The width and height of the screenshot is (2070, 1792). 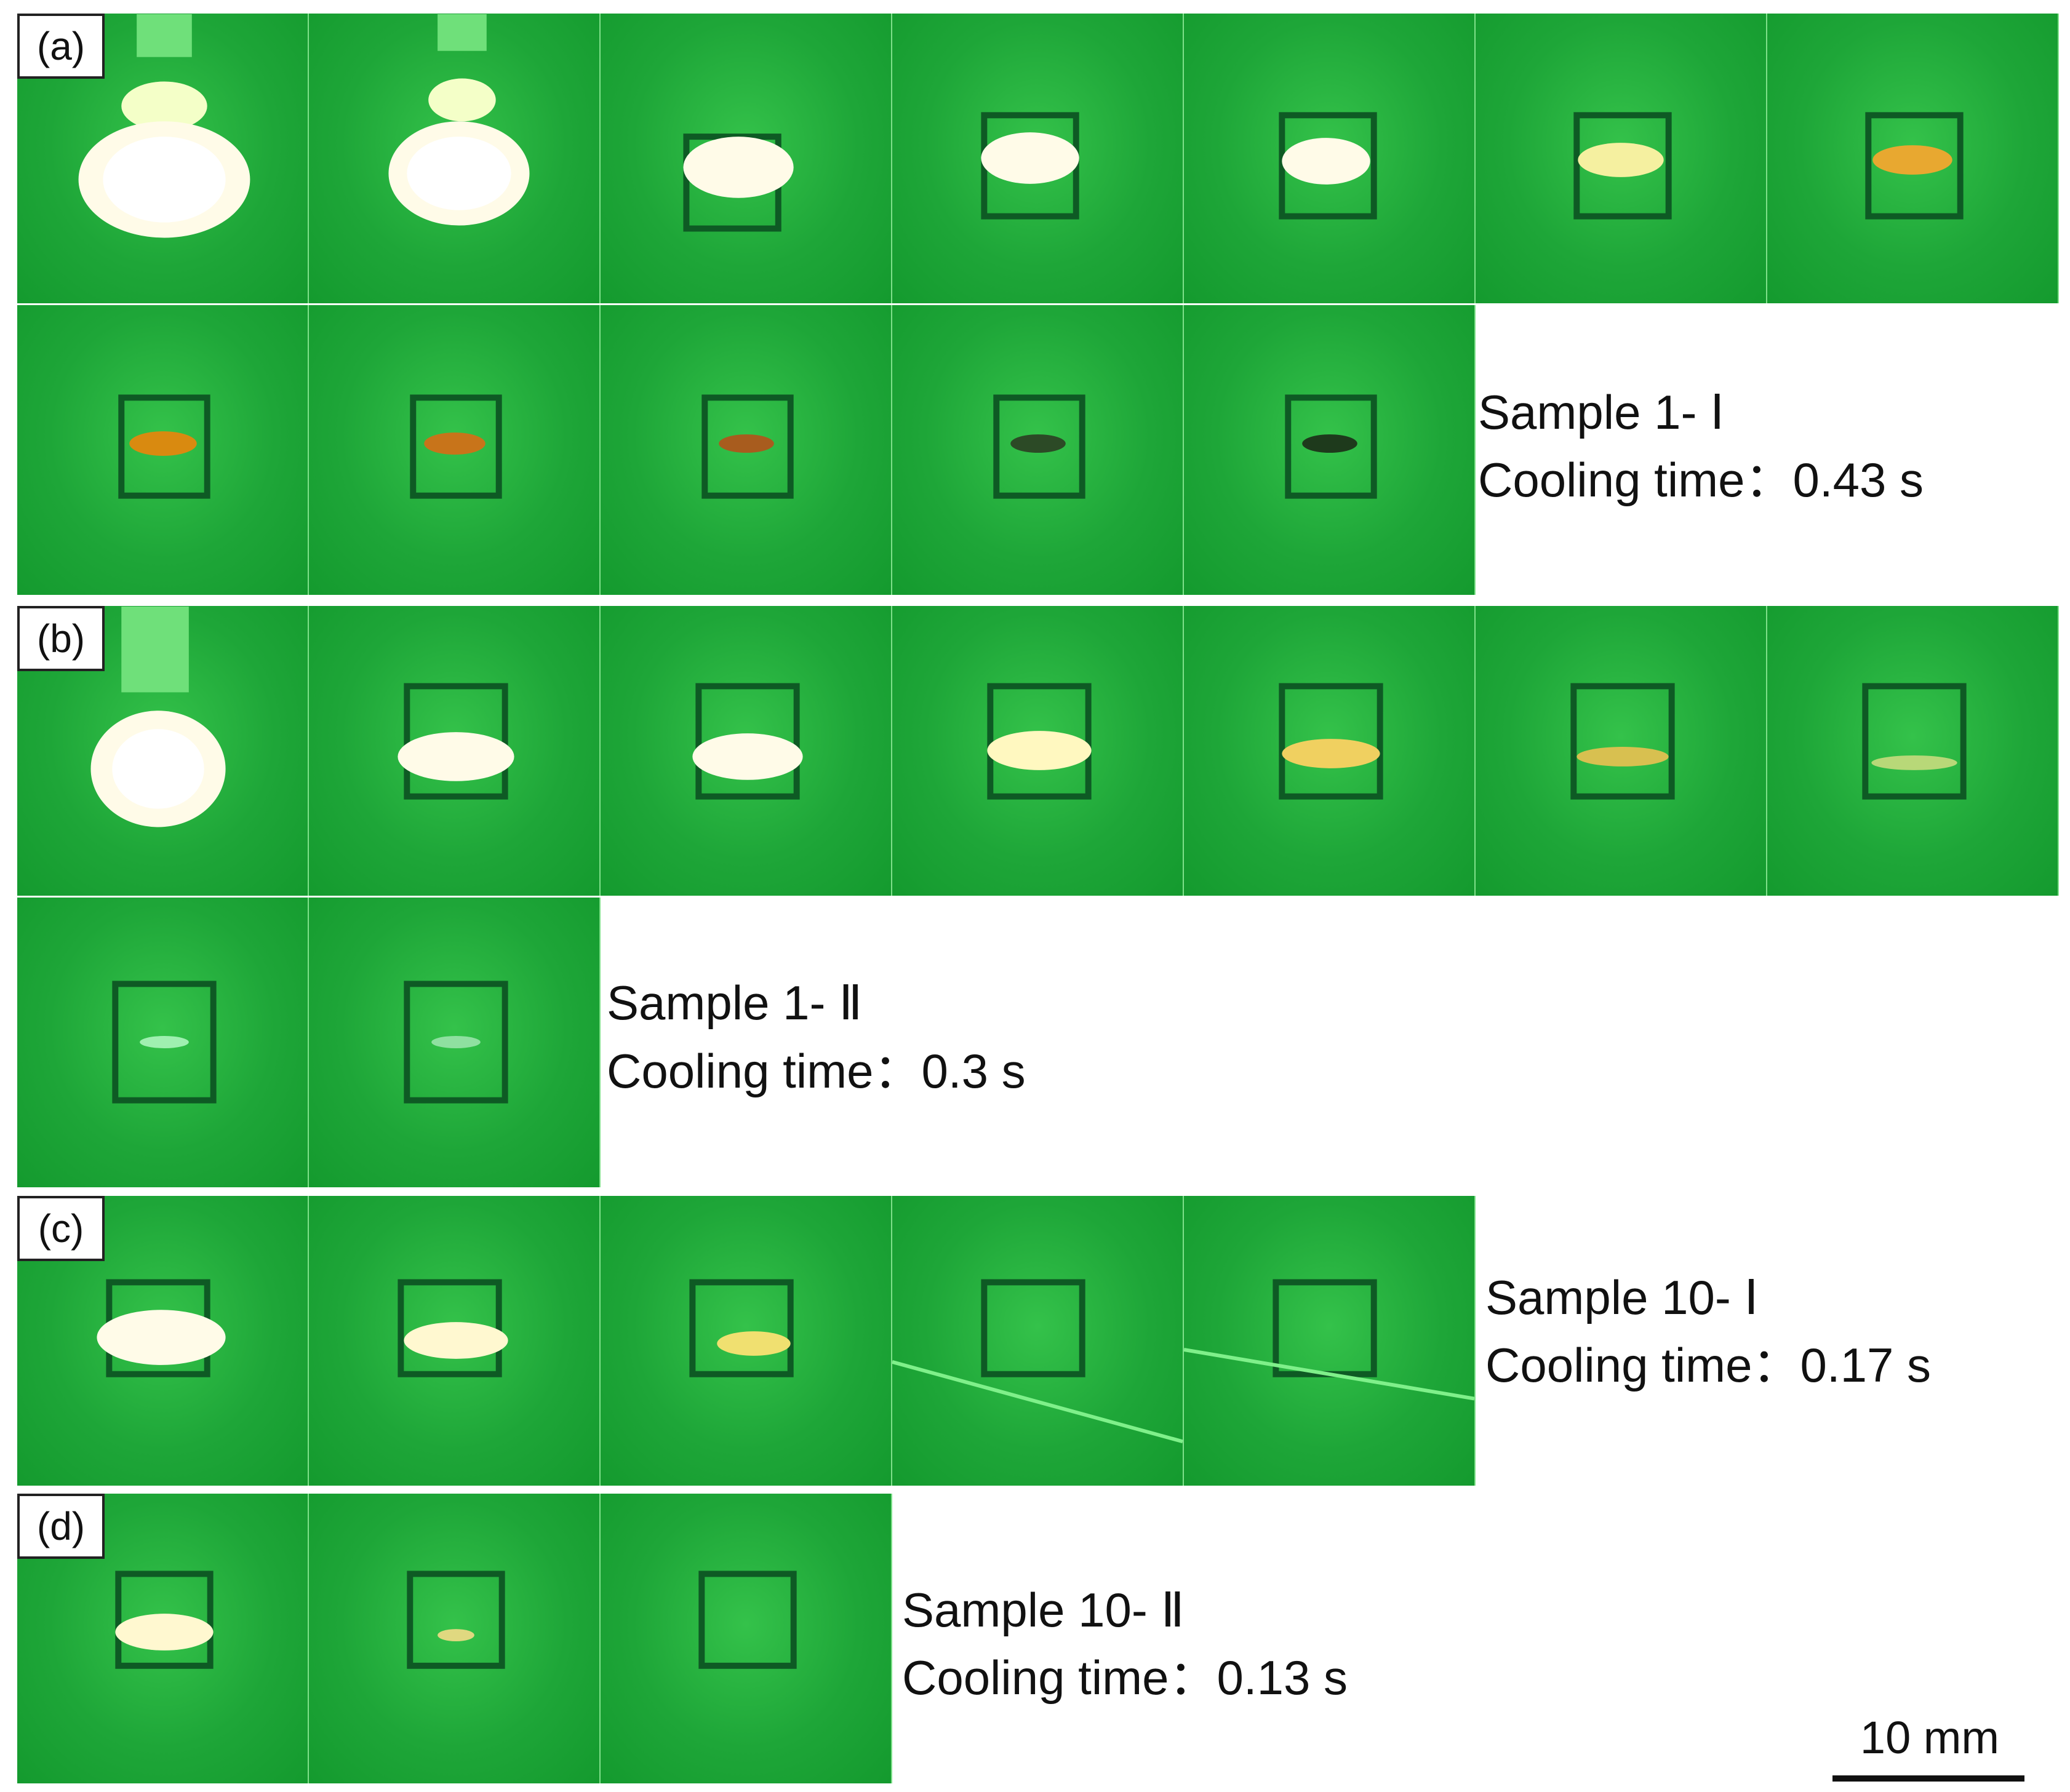 What do you see at coordinates (1622, 1297) in the screenshot?
I see `sample-name-c: Sample 10- Ⅰ` at bounding box center [1622, 1297].